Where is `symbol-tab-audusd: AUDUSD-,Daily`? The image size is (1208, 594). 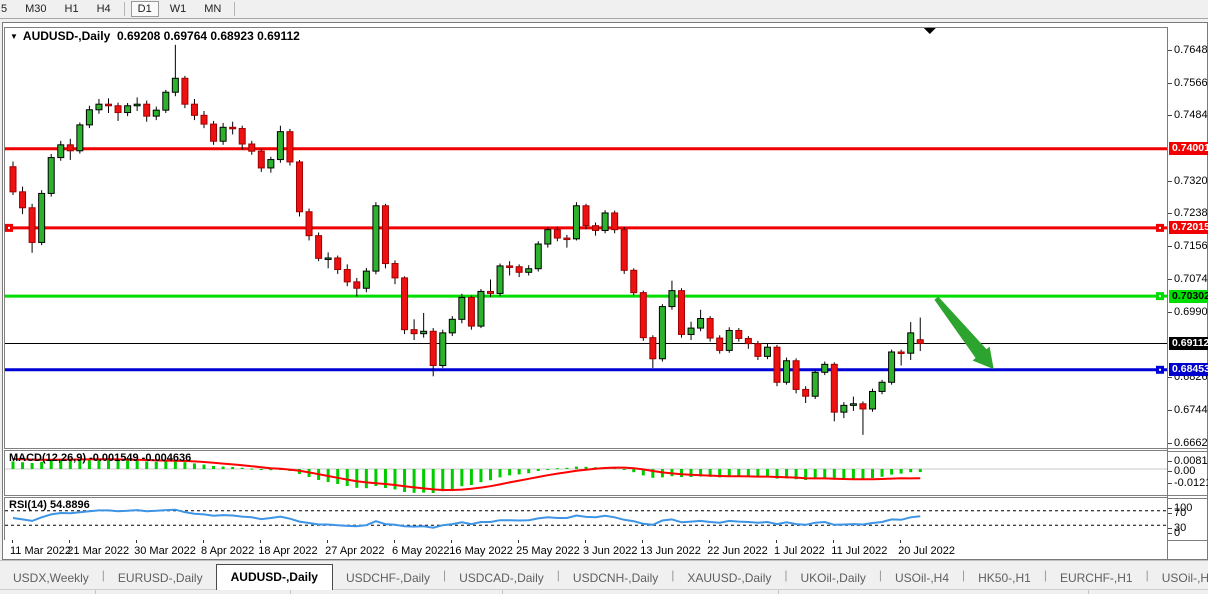
symbol-tab-audusd: AUDUSD-,Daily is located at coordinates (274, 577).